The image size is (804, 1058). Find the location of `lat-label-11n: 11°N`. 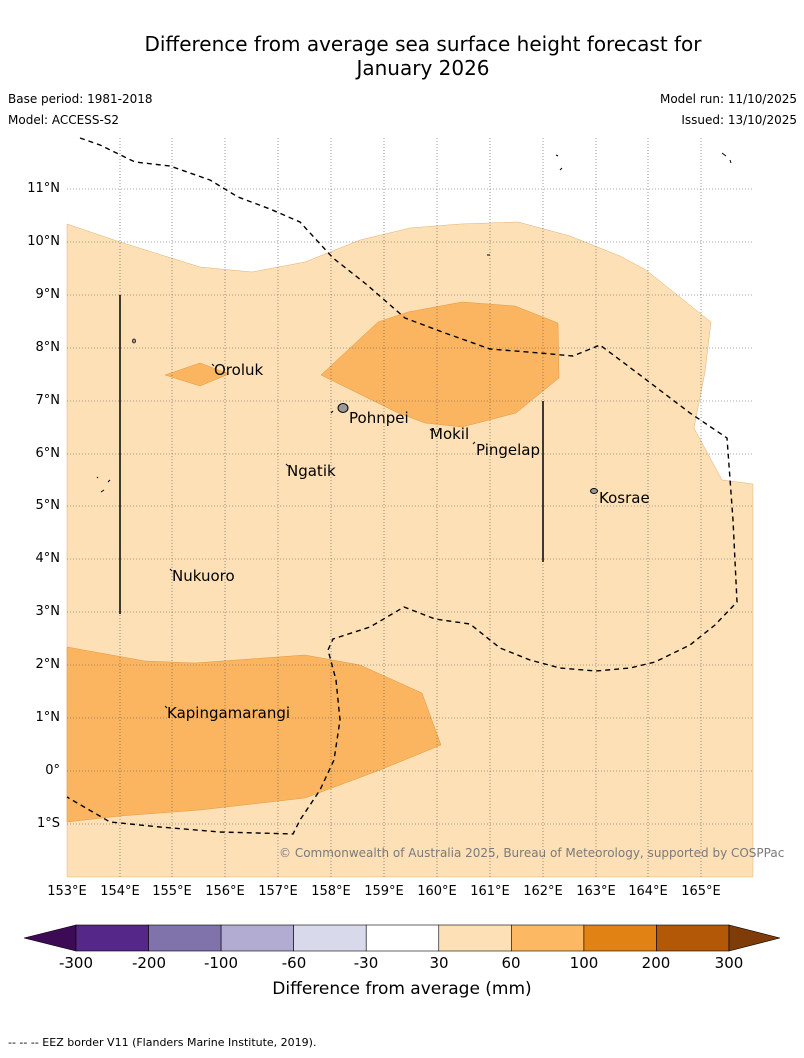

lat-label-11n: 11°N is located at coordinates (43, 188).